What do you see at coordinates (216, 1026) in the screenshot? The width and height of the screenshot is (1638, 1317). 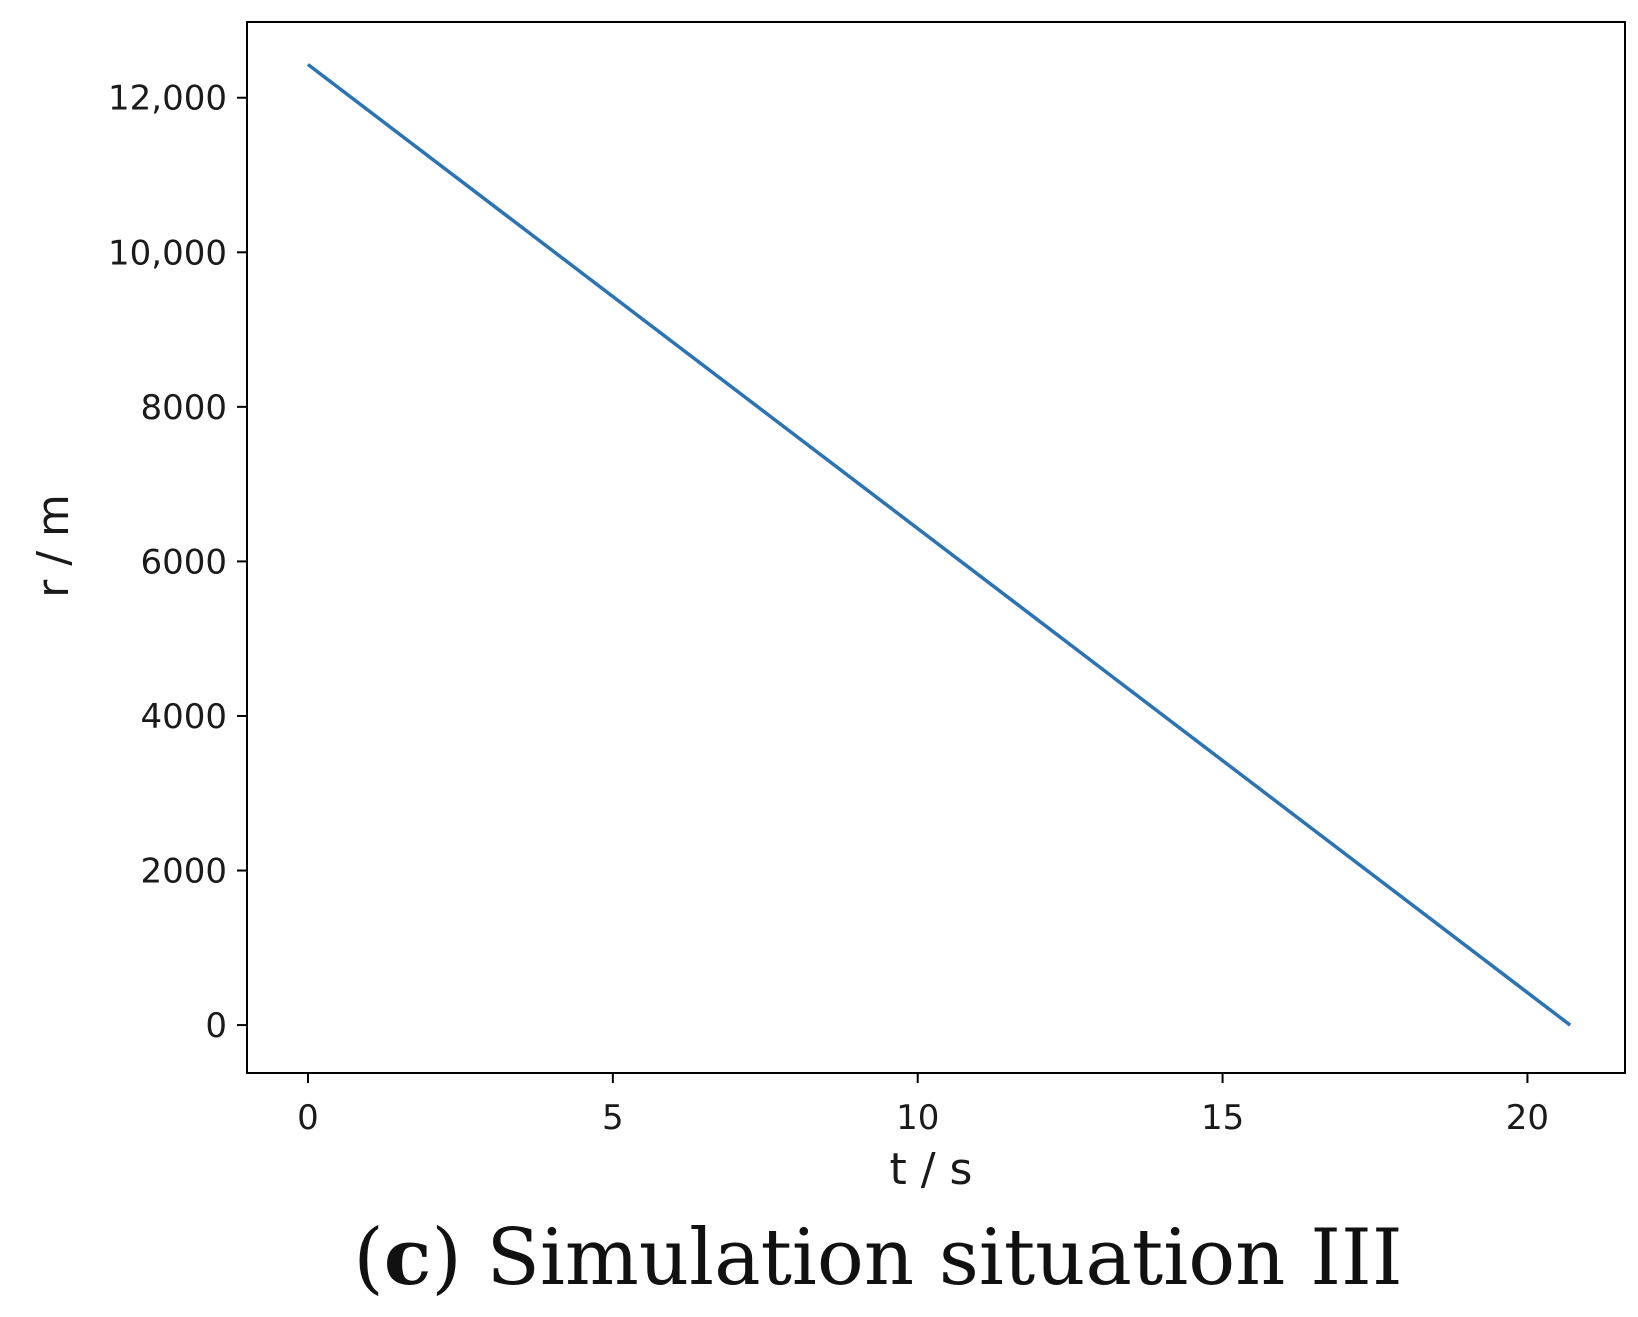 I see `y-tick-label: 0` at bounding box center [216, 1026].